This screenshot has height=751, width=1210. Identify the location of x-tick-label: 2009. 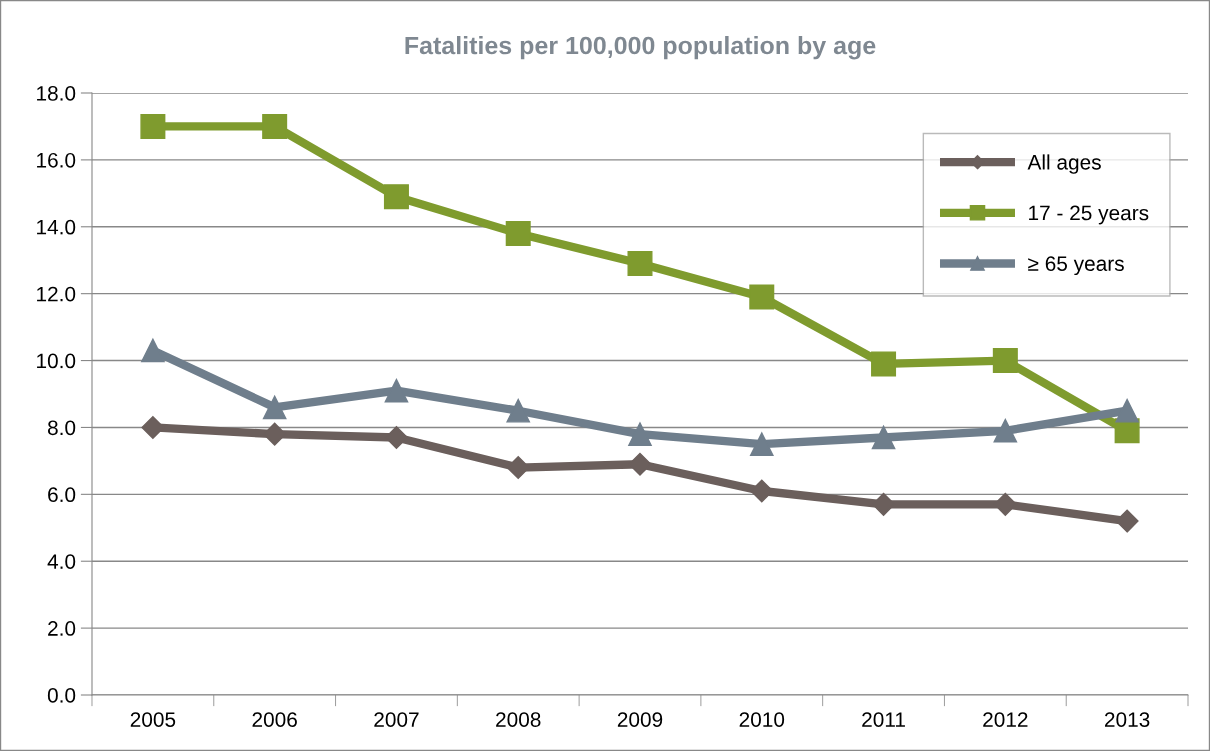
(640, 719).